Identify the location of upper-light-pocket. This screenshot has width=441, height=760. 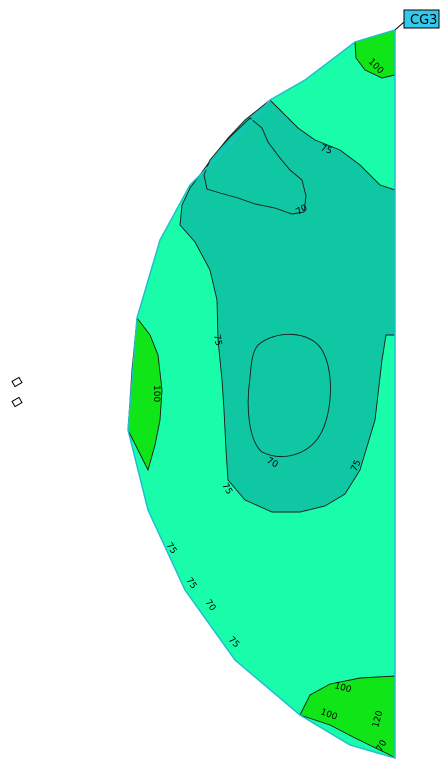
(255, 166).